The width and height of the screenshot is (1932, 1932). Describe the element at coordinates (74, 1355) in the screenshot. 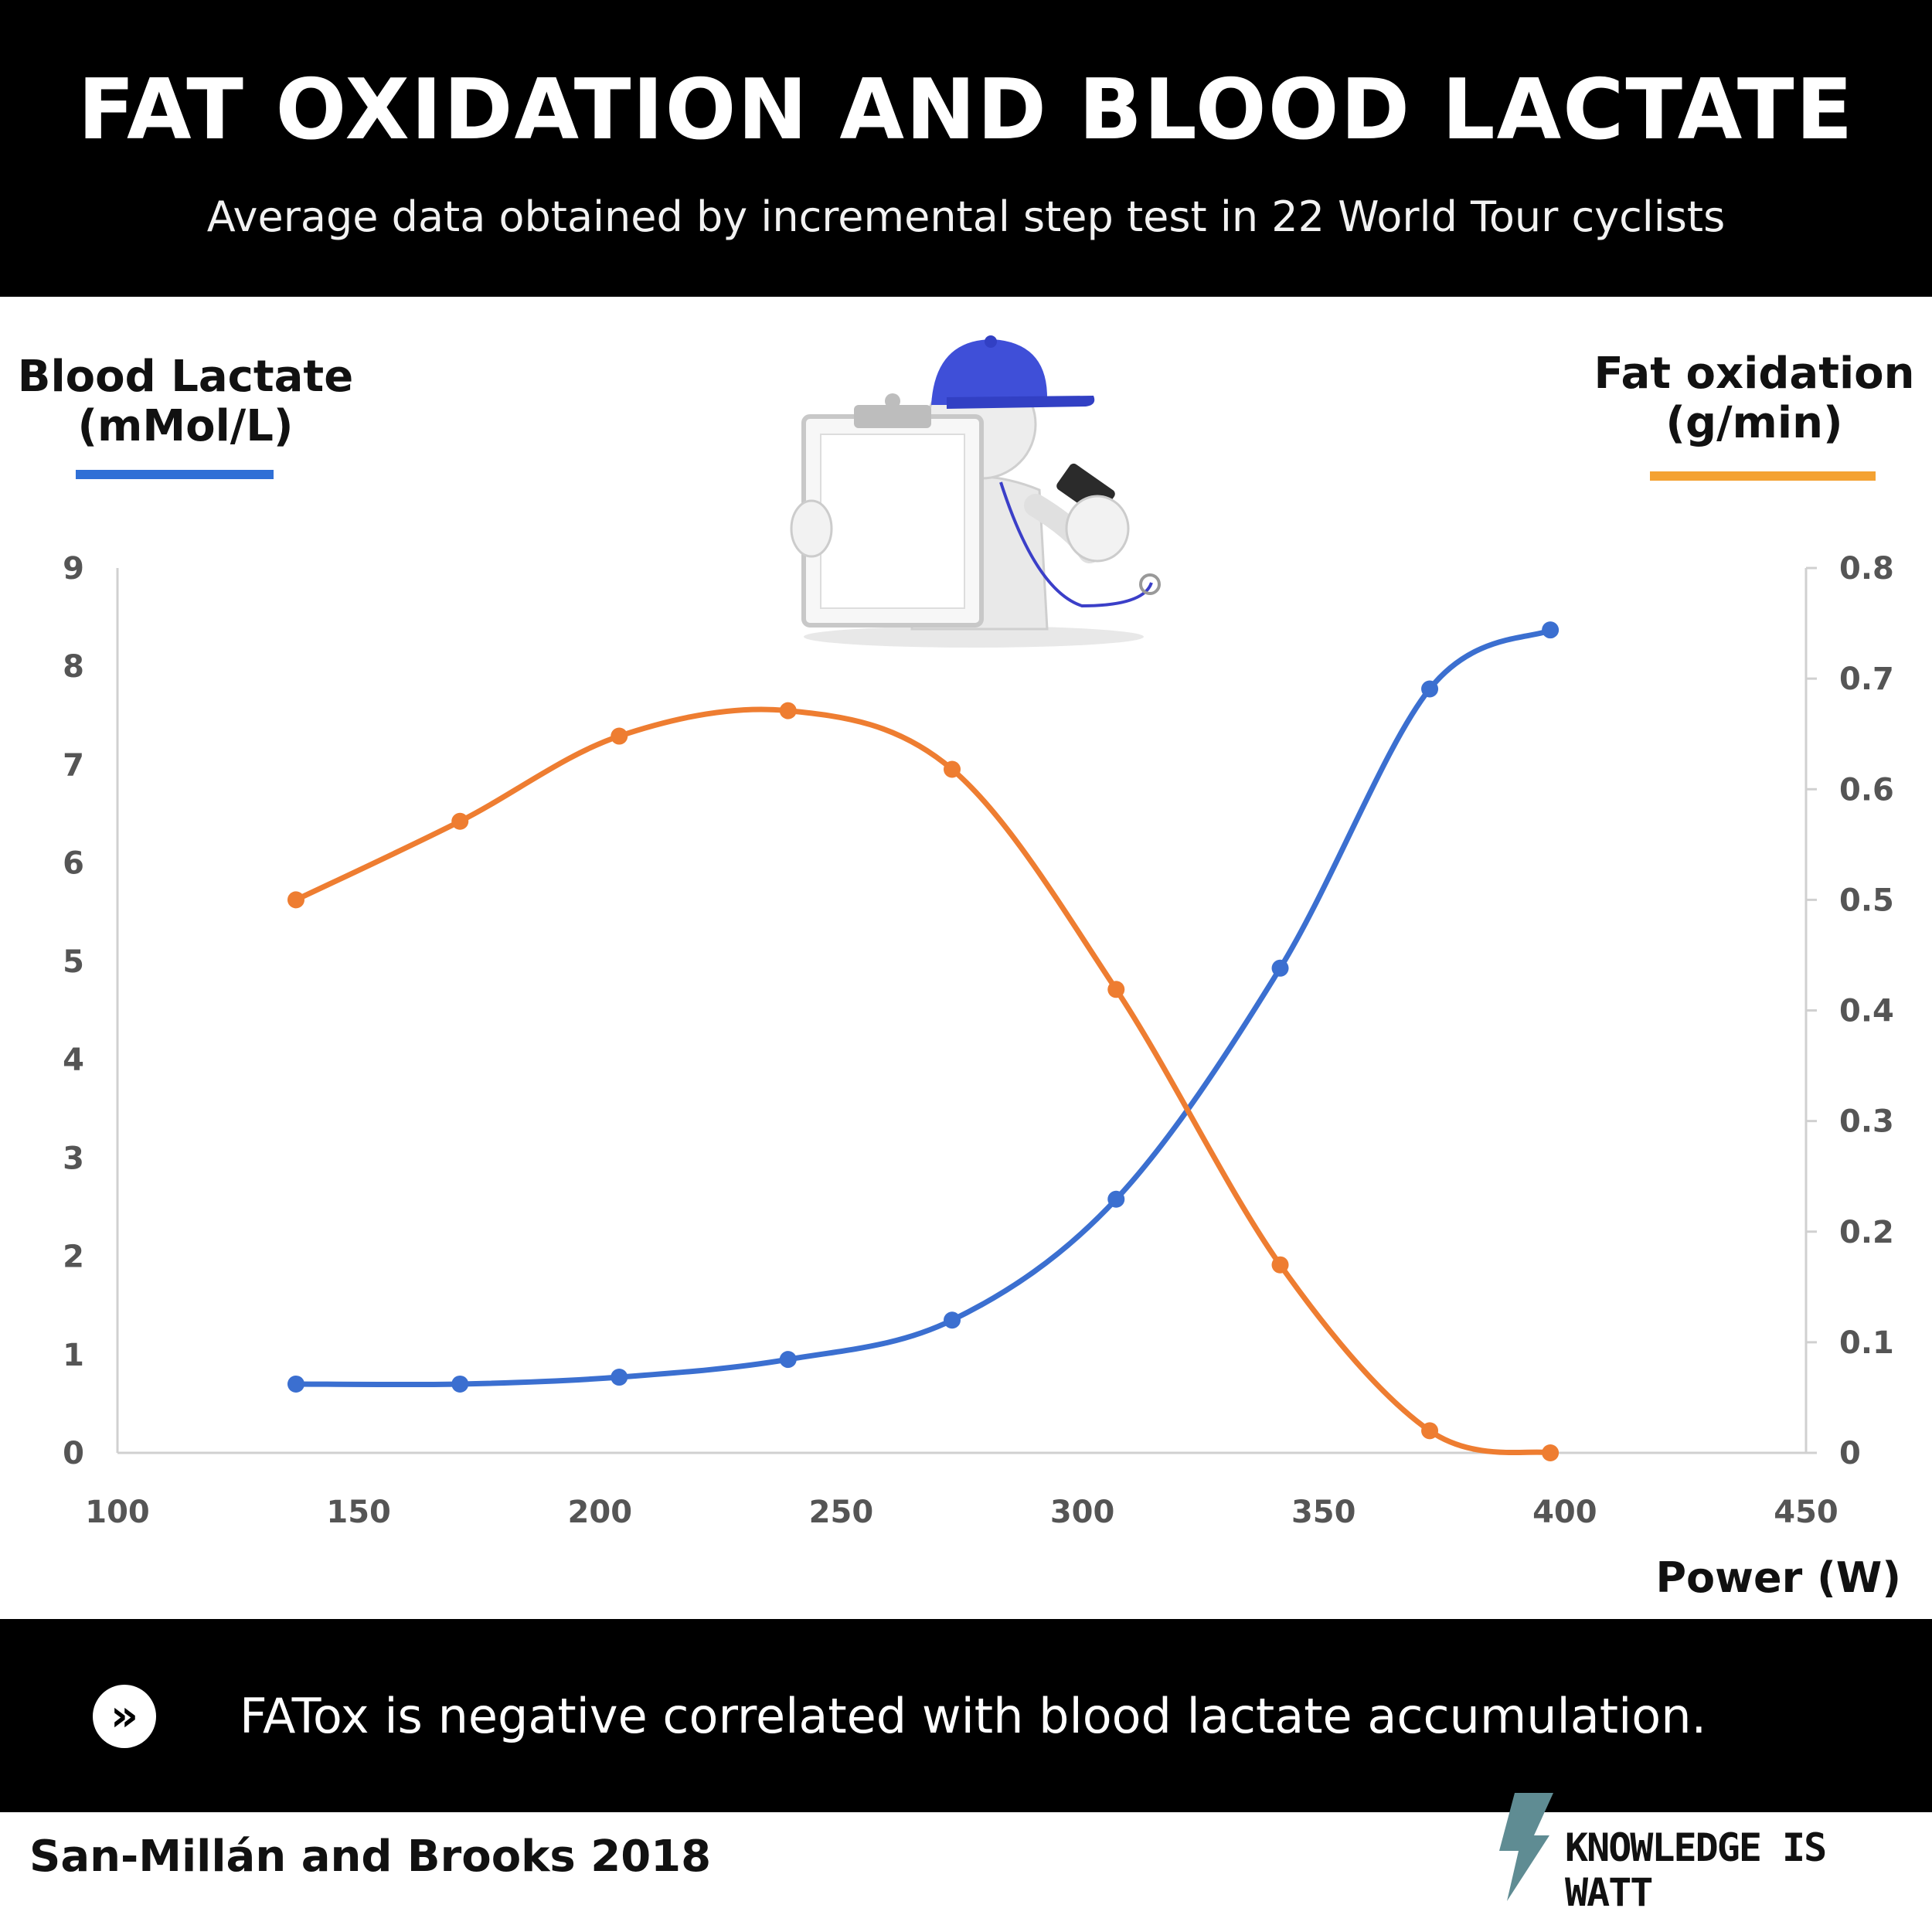

I see `left-tick-label-1: 1` at that location.